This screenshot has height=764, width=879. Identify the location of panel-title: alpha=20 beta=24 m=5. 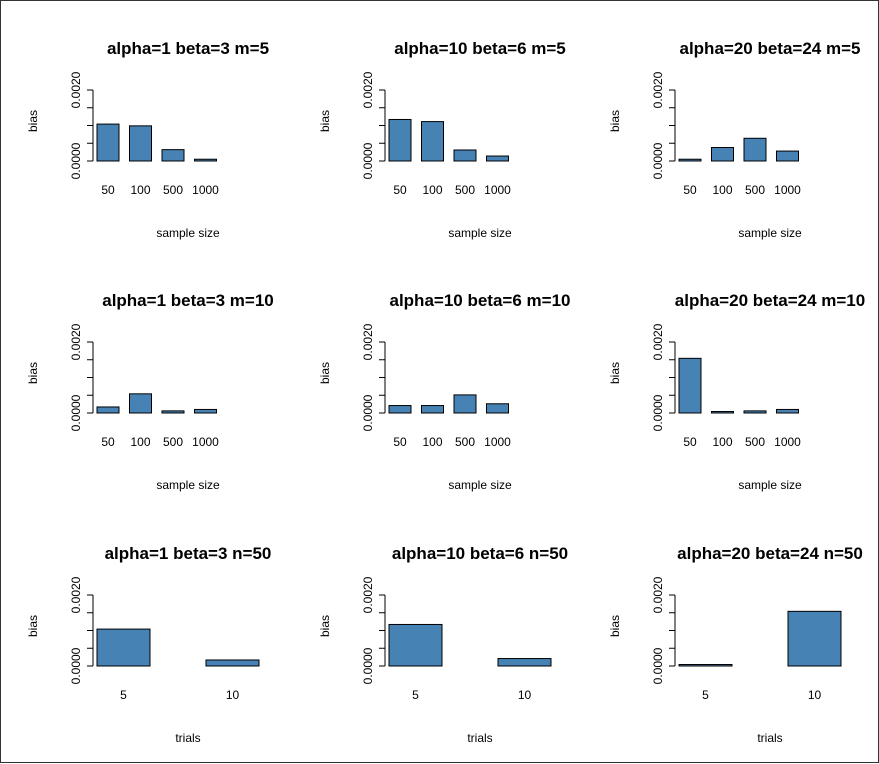
(770, 48).